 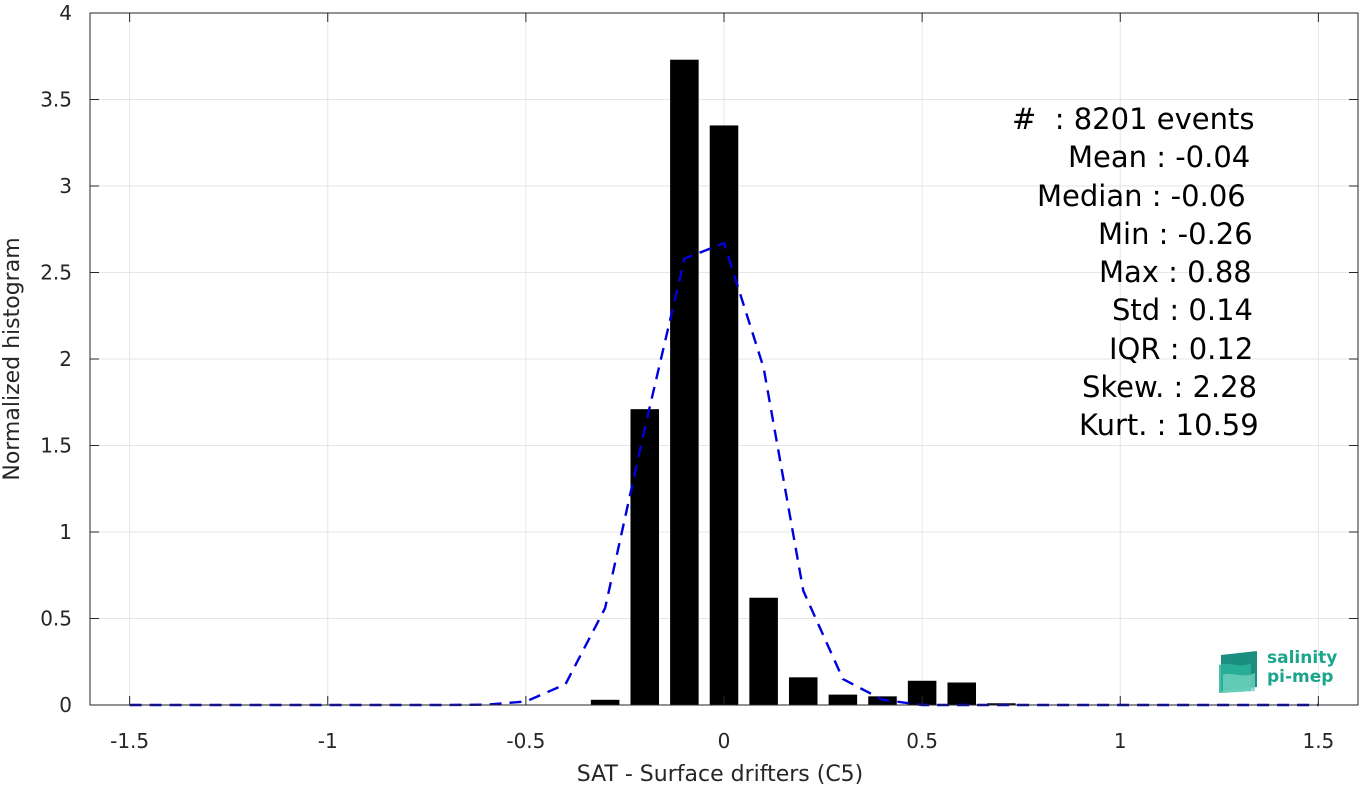 I want to click on y-tick-label: 0.5, so click(x=56, y=619).